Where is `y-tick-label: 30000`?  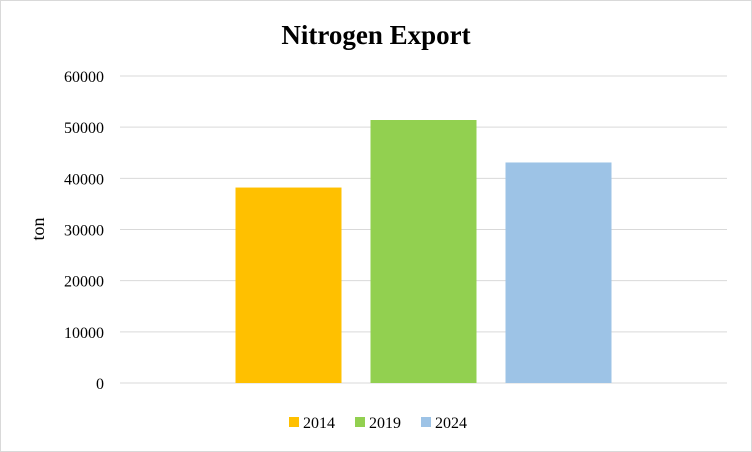
y-tick-label: 30000 is located at coordinates (84, 231).